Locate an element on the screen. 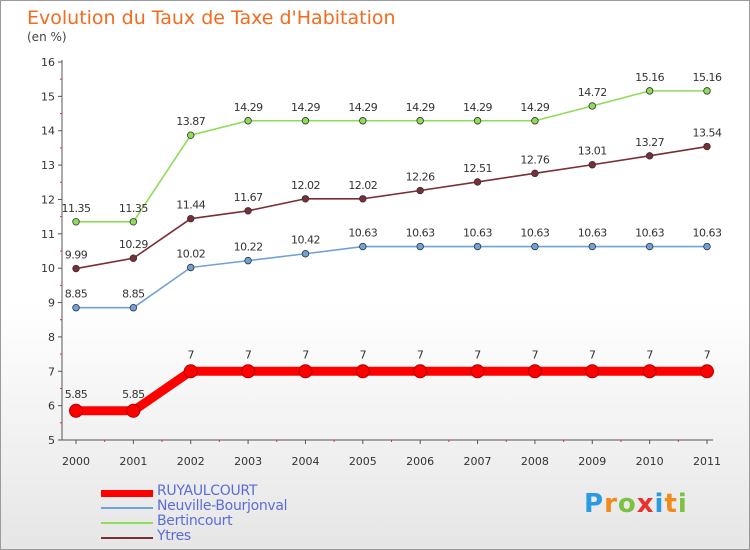 The height and width of the screenshot is (550, 750). data-label: 10.02 is located at coordinates (190, 253).